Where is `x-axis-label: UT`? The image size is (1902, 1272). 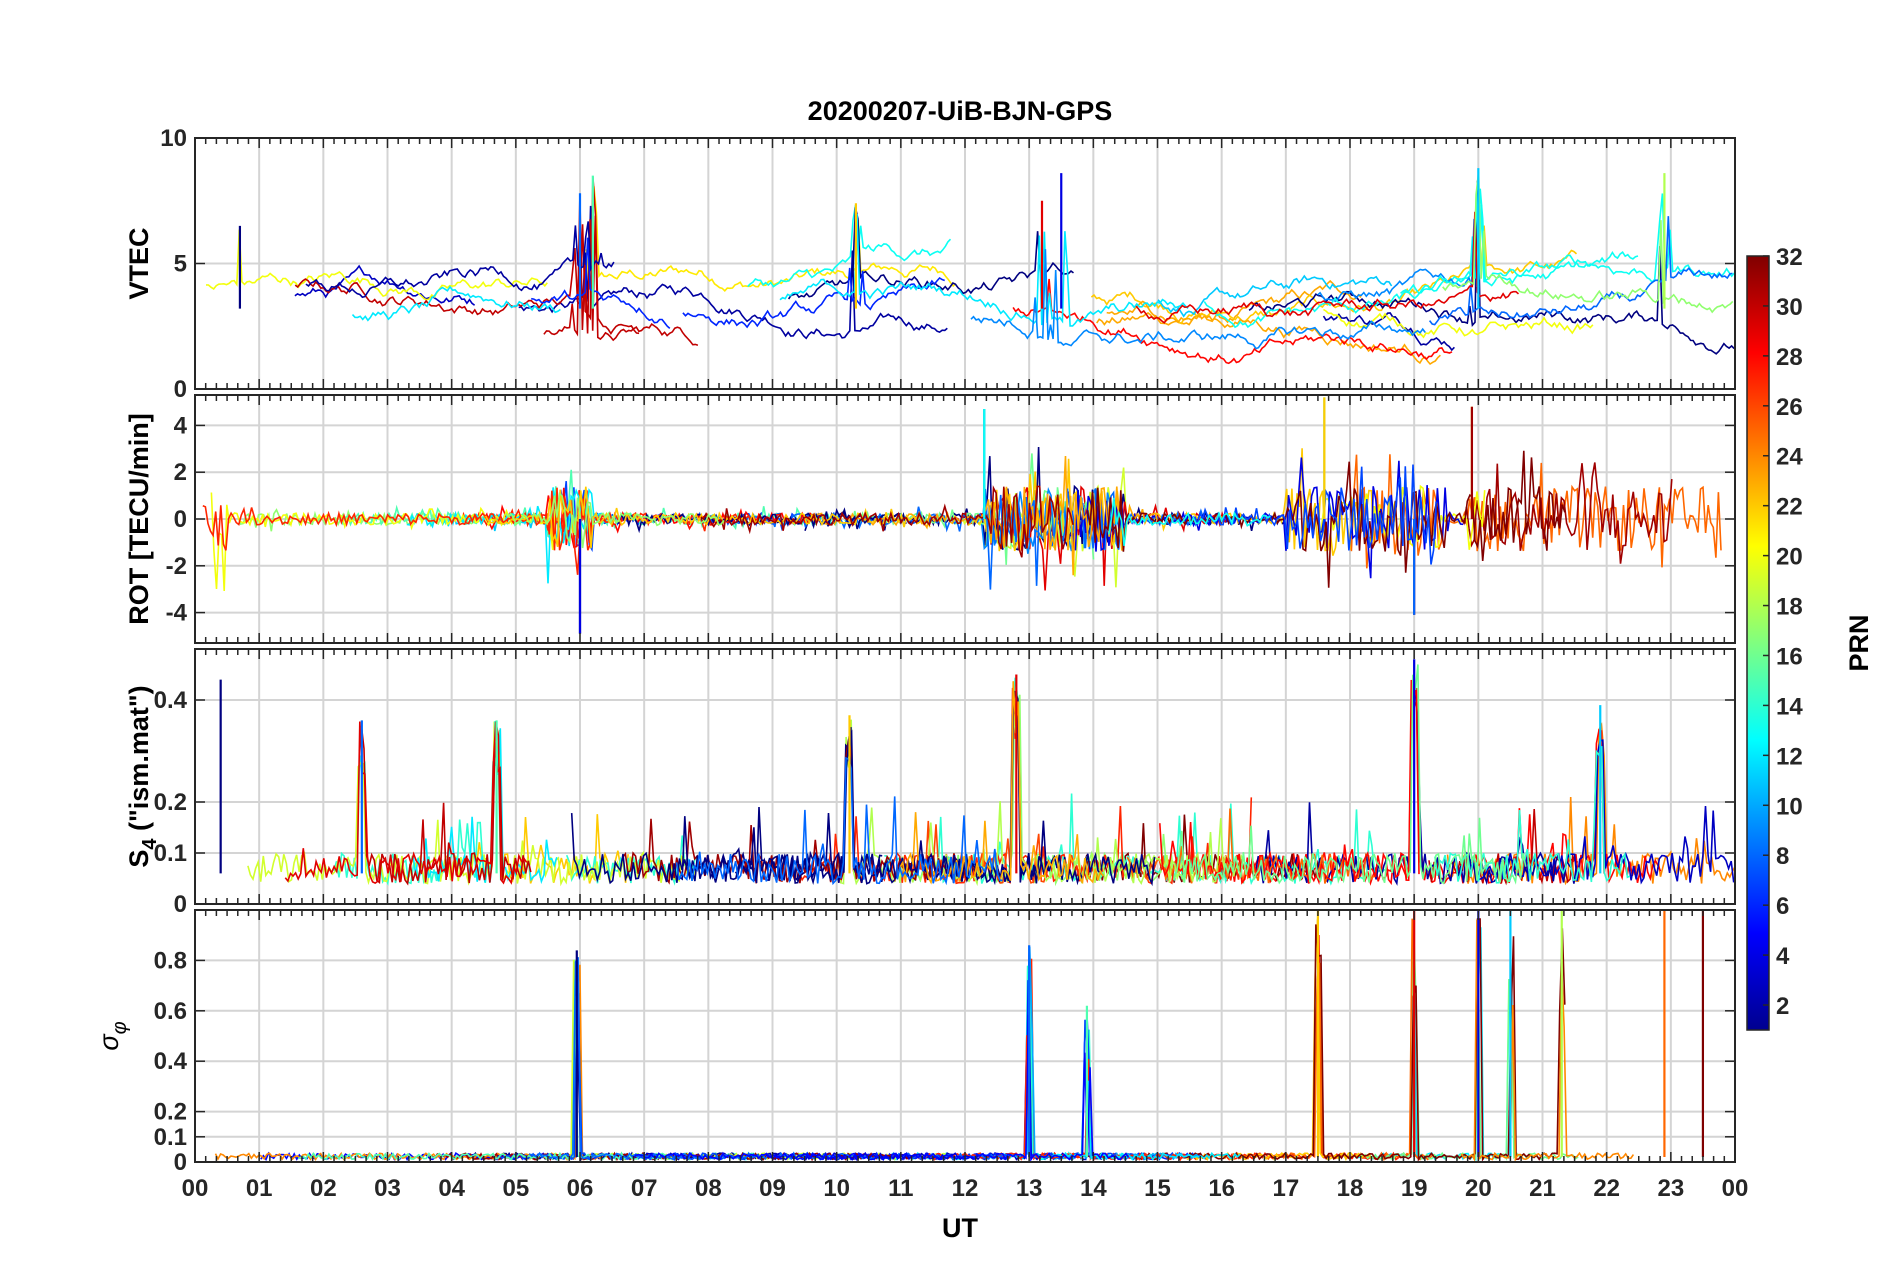 x-axis-label: UT is located at coordinates (960, 1228).